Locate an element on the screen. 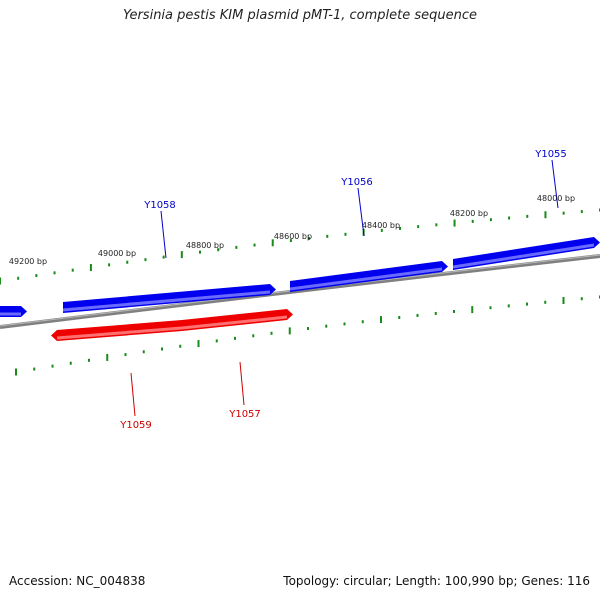 The height and width of the screenshot is (600, 600). gene-label-y1056: Y1056 is located at coordinates (356, 182).